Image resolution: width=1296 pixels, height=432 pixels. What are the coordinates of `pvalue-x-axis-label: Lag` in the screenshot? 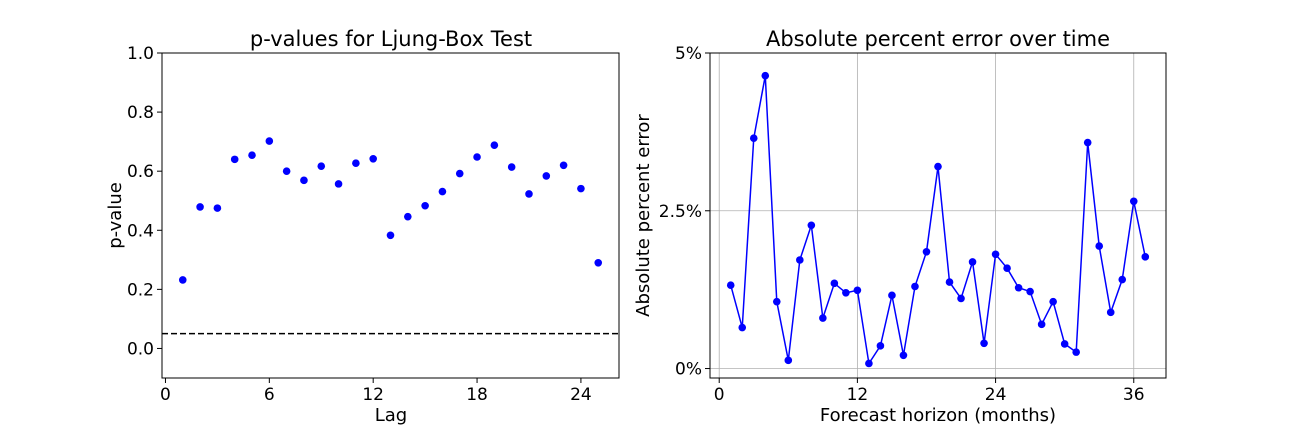 It's located at (391, 415).